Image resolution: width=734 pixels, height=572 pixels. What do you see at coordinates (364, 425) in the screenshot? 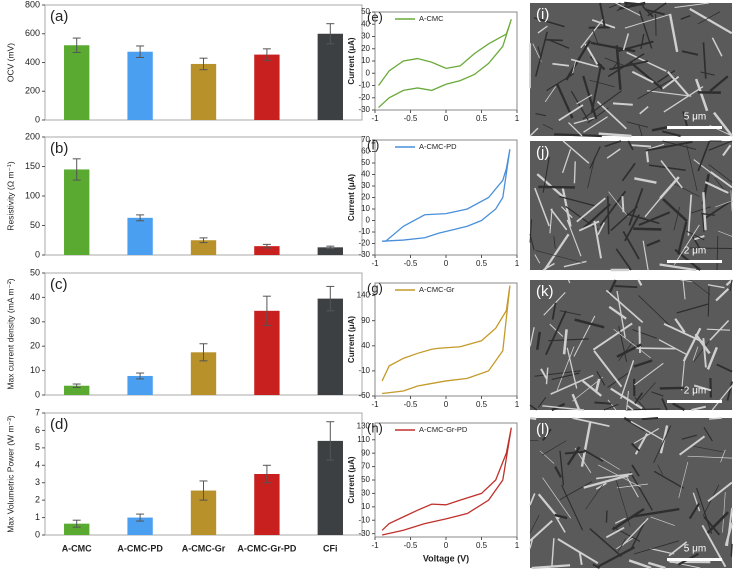
I see `y-tick-label: 130` at bounding box center [364, 425].